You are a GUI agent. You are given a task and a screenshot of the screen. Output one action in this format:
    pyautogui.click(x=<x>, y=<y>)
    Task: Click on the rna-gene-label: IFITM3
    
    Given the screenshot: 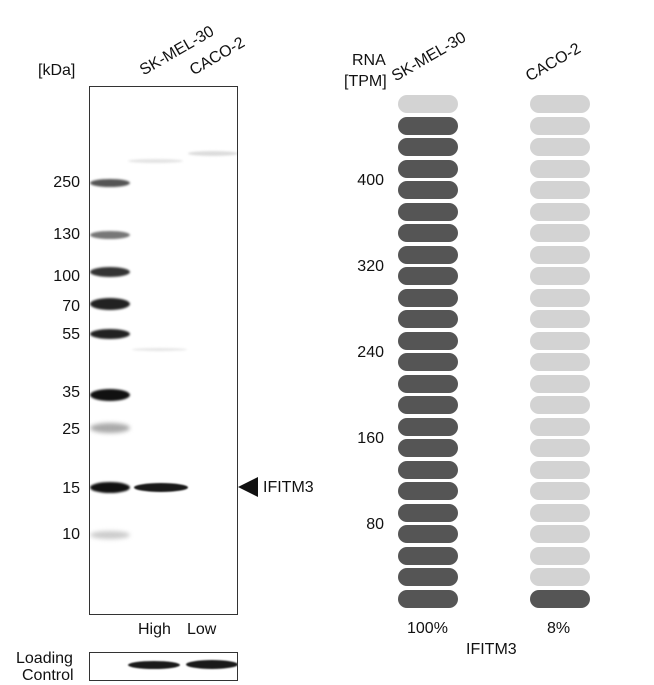 What is the action you would take?
    pyautogui.click(x=491, y=649)
    